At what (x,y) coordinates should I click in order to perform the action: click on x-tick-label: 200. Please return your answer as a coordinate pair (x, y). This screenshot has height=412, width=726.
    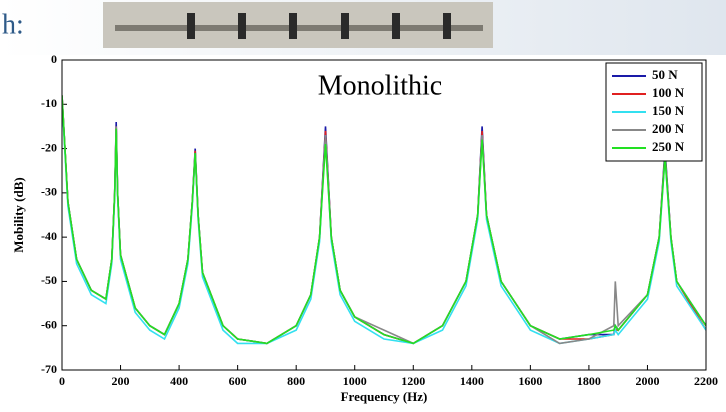
    Looking at the image, I should click on (121, 381).